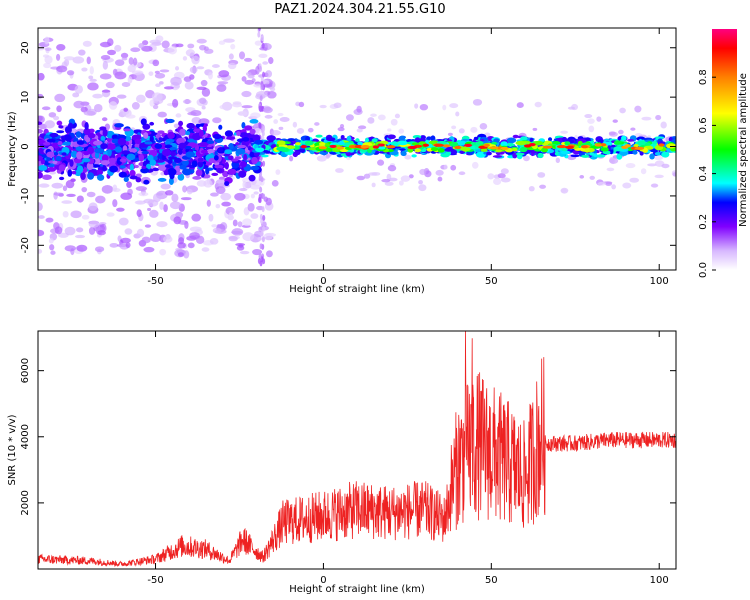 The width and height of the screenshot is (750, 600). I want to click on y-tick-label: 4000, so click(25, 436).